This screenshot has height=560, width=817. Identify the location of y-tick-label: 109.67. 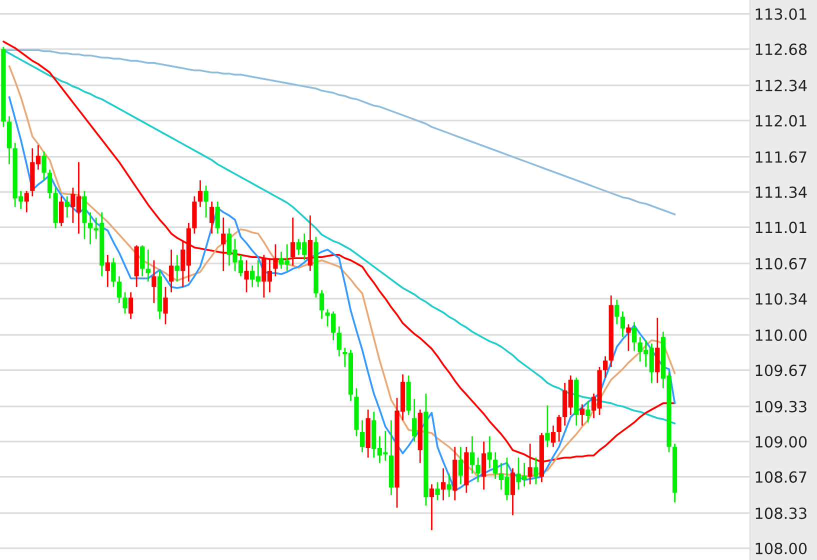
(781, 370).